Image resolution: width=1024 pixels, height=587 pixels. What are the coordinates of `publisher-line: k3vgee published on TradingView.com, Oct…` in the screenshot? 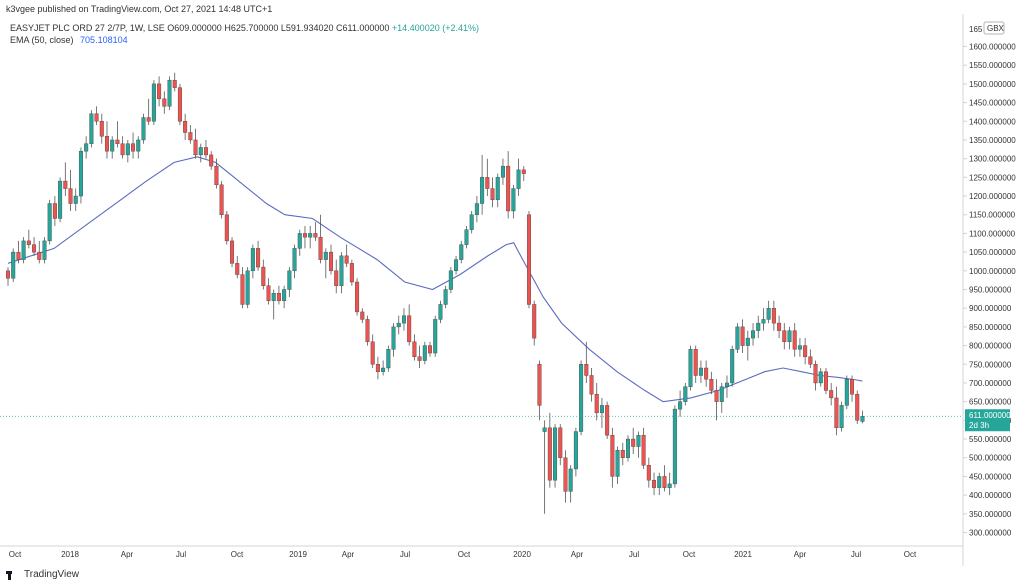 It's located at (139, 9).